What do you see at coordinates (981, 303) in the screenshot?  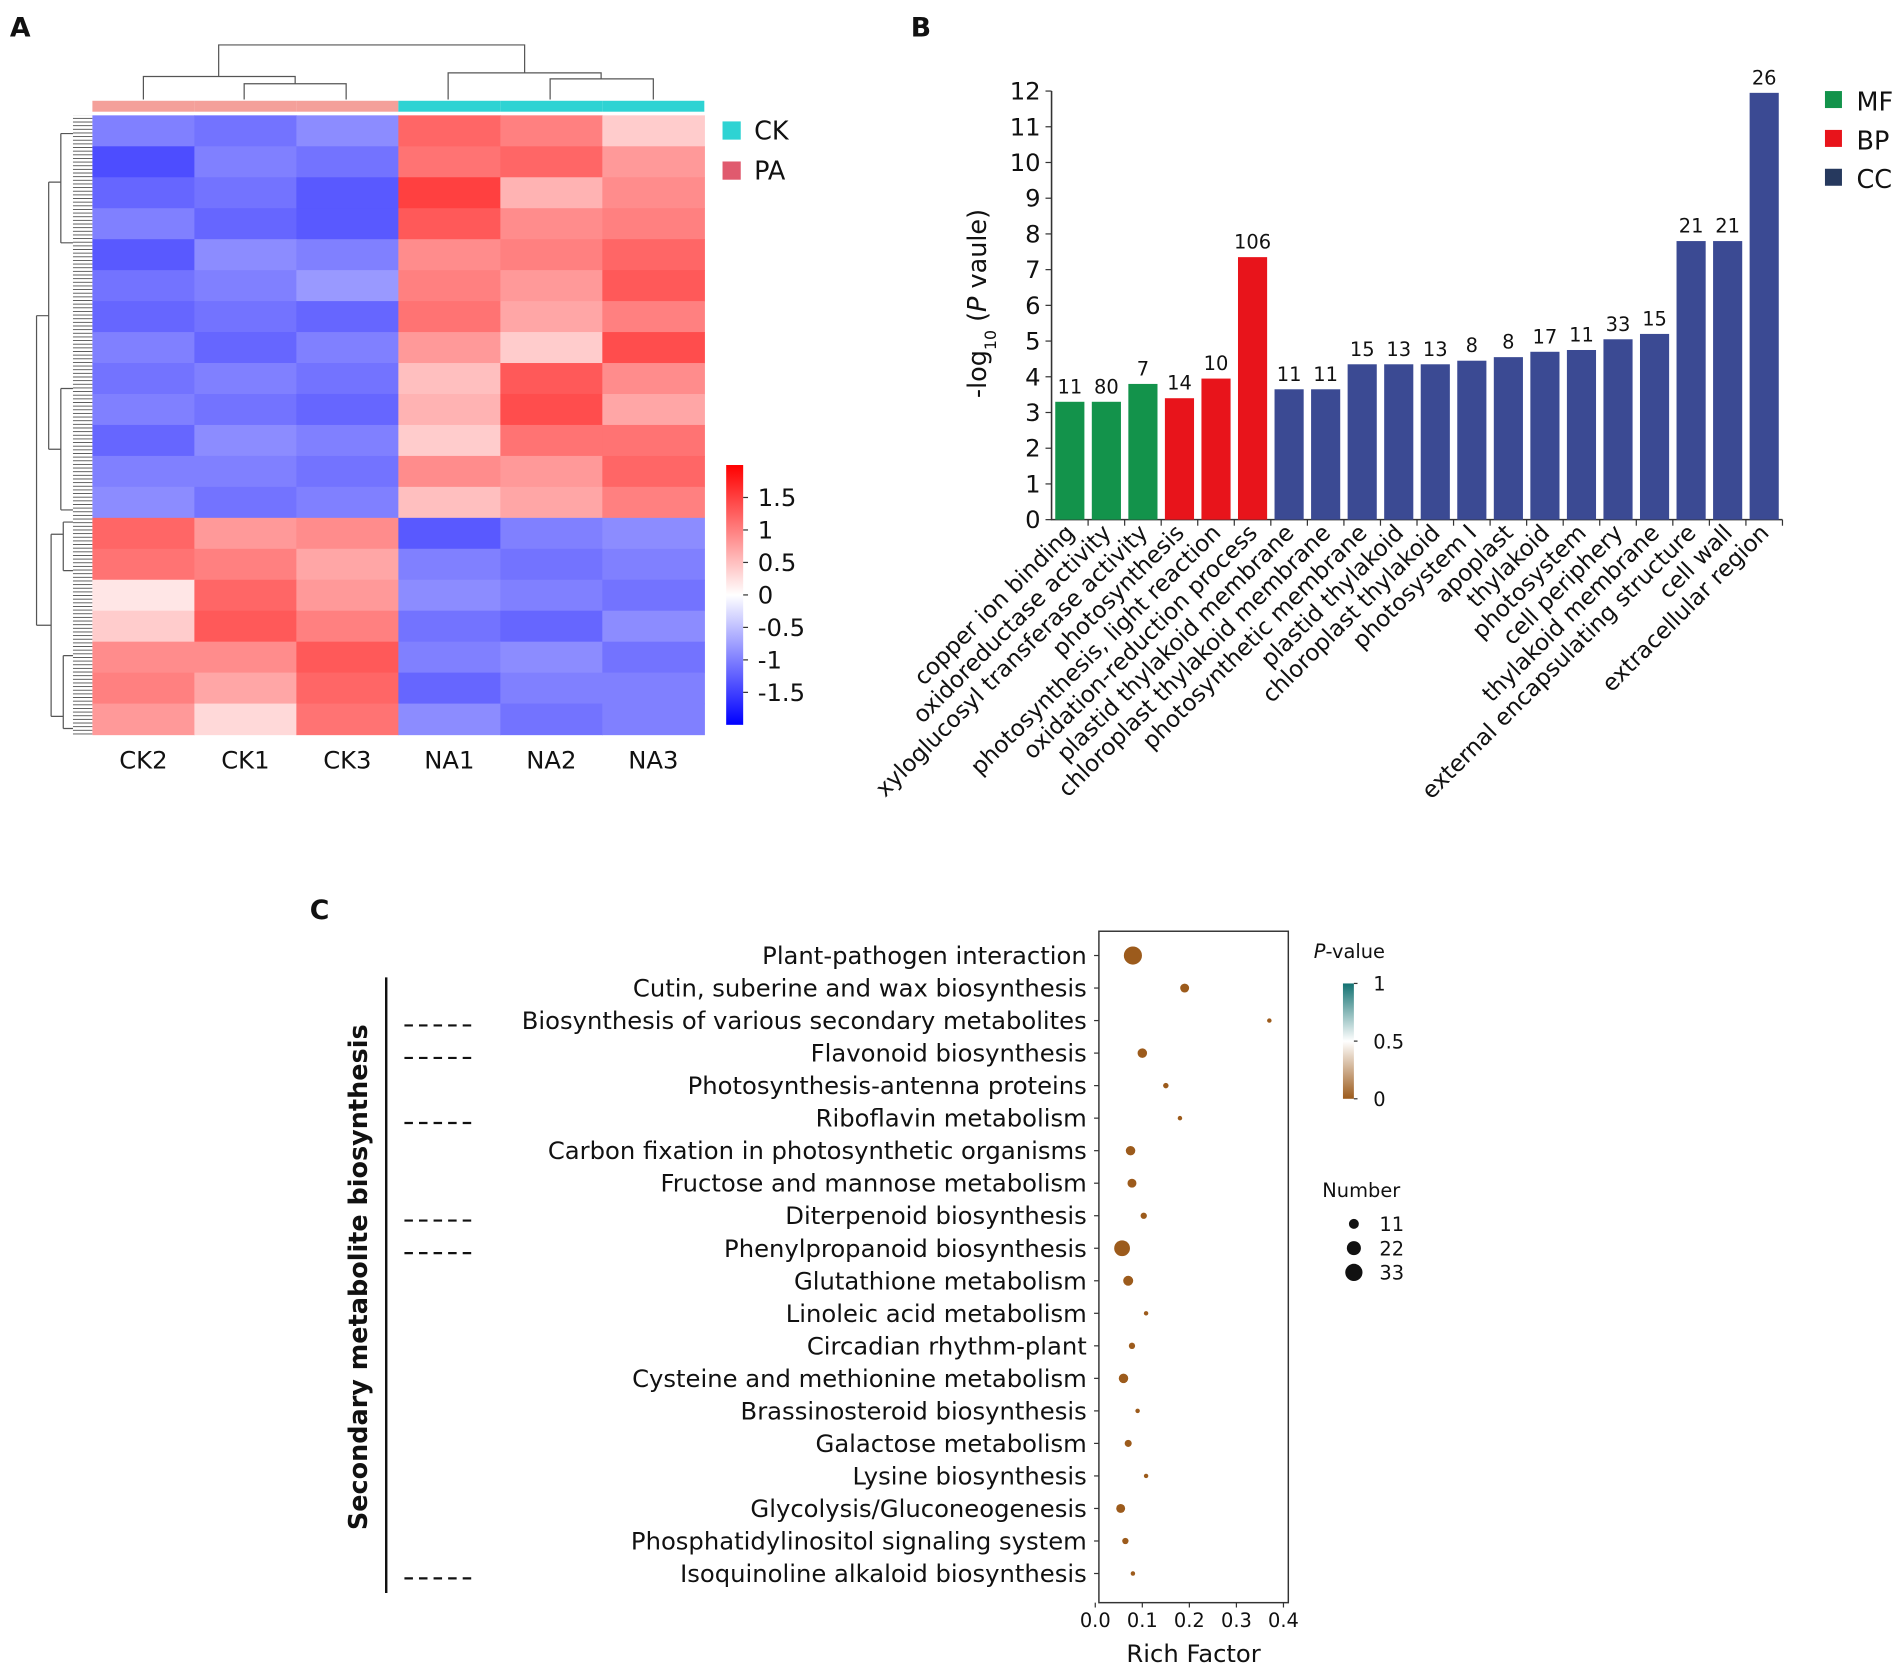 I see `y-axis-label: -log10 (P vaule)` at bounding box center [981, 303].